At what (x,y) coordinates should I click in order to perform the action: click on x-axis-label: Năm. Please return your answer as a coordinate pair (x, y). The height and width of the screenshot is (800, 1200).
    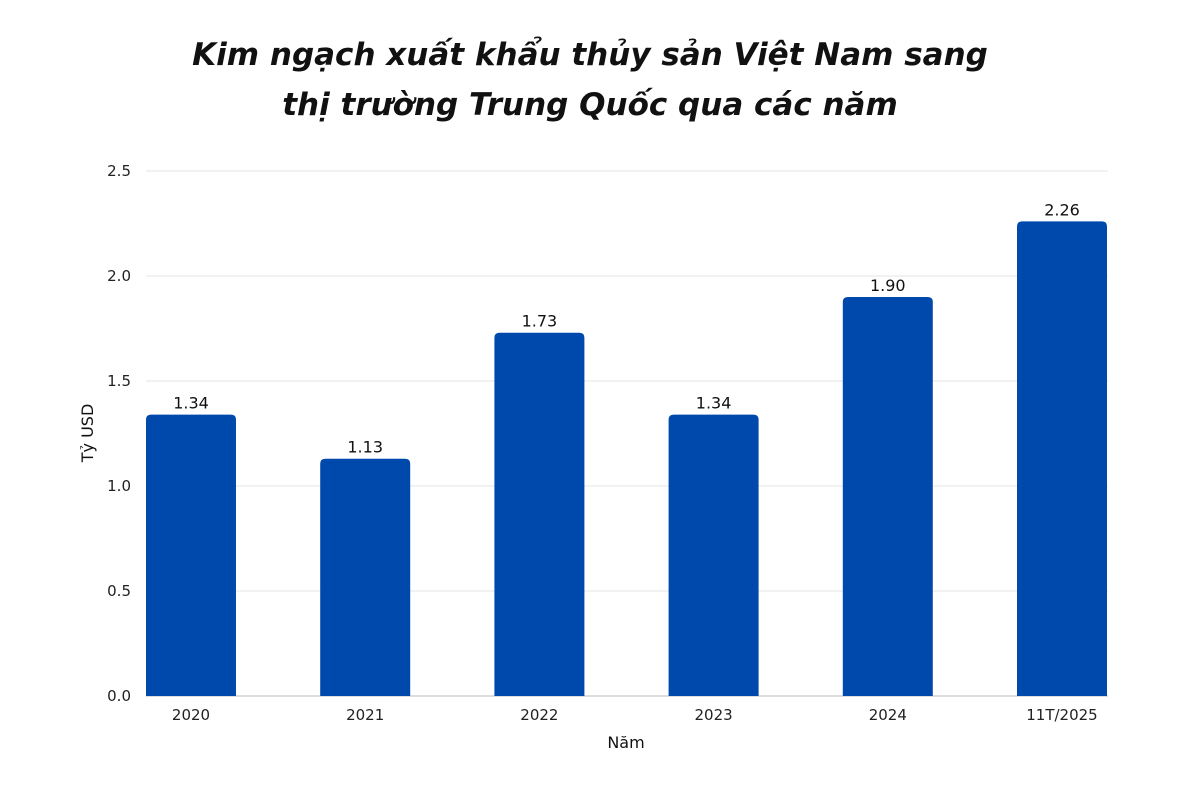
    Looking at the image, I should click on (625, 742).